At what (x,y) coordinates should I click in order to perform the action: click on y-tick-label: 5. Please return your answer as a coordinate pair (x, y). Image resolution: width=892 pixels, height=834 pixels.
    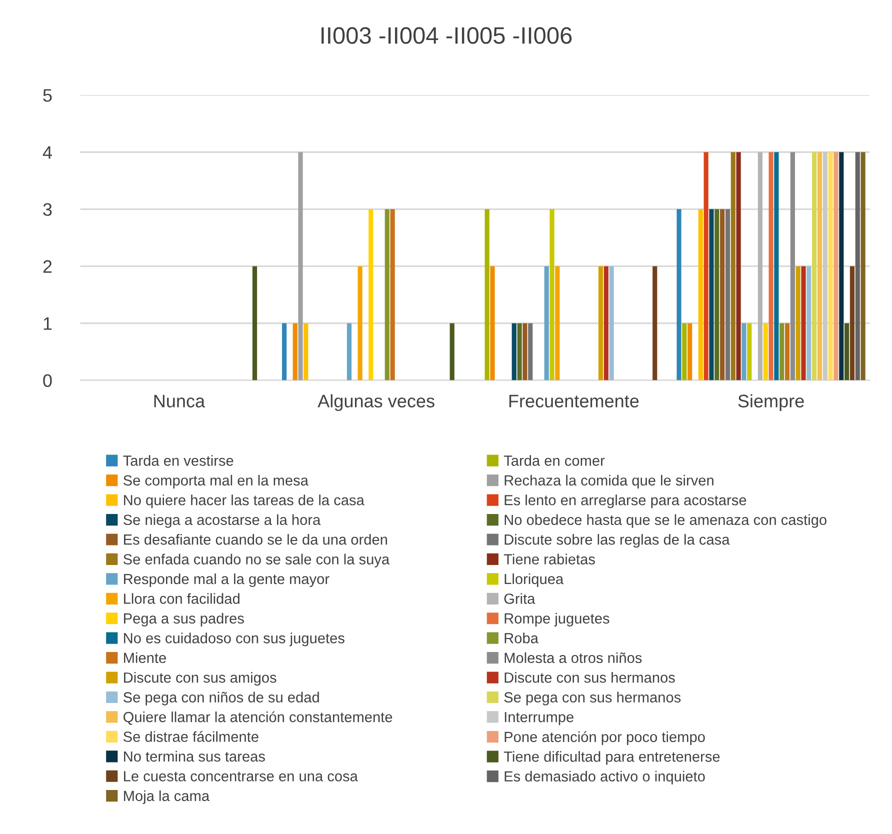
    Looking at the image, I should click on (47, 95).